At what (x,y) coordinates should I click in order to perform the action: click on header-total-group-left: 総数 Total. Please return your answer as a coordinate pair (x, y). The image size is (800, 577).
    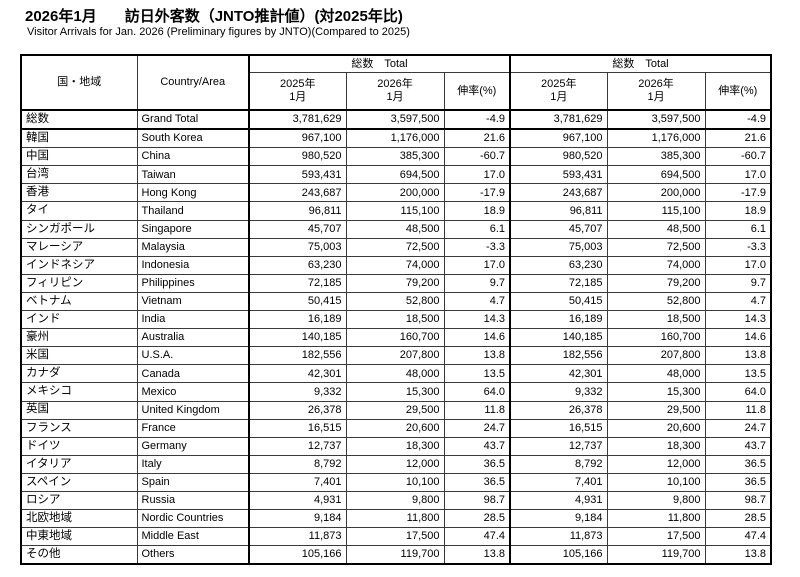
    Looking at the image, I should click on (379, 63).